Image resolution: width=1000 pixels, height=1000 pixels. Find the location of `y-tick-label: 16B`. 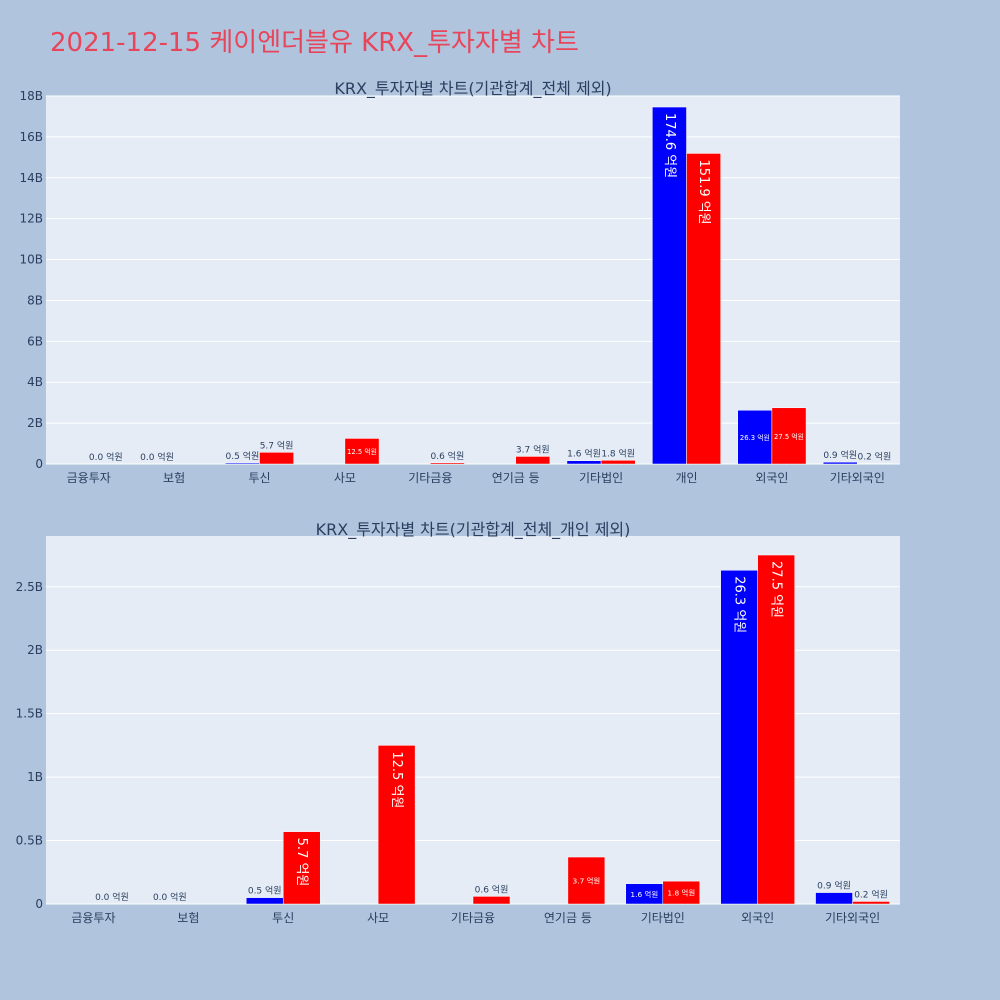

y-tick-label: 16B is located at coordinates (31, 137).